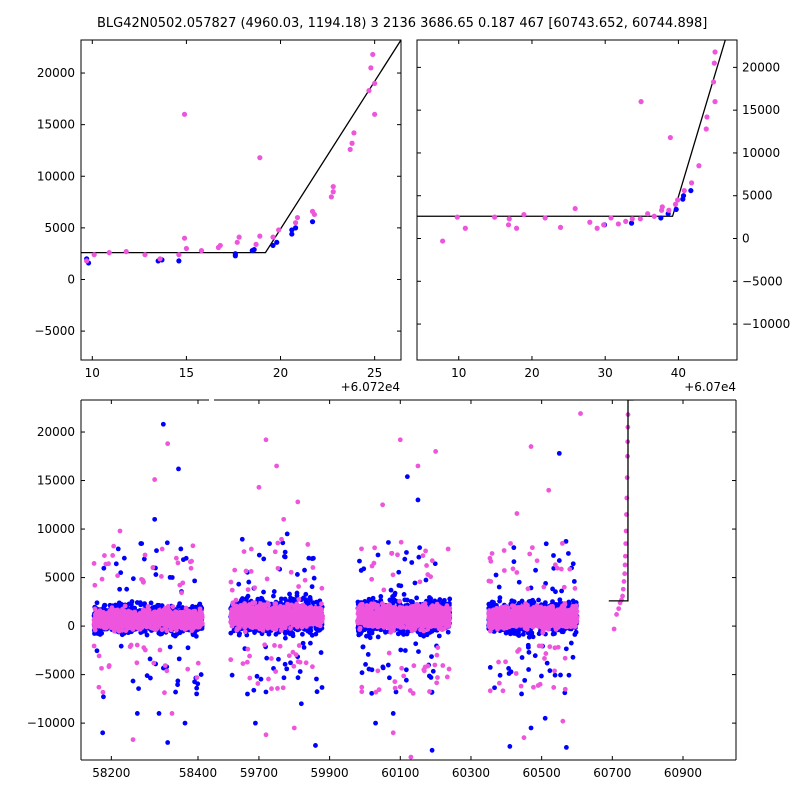 This screenshot has width=800, height=804. I want to click on y-tick-label: 15000, so click(56, 125).